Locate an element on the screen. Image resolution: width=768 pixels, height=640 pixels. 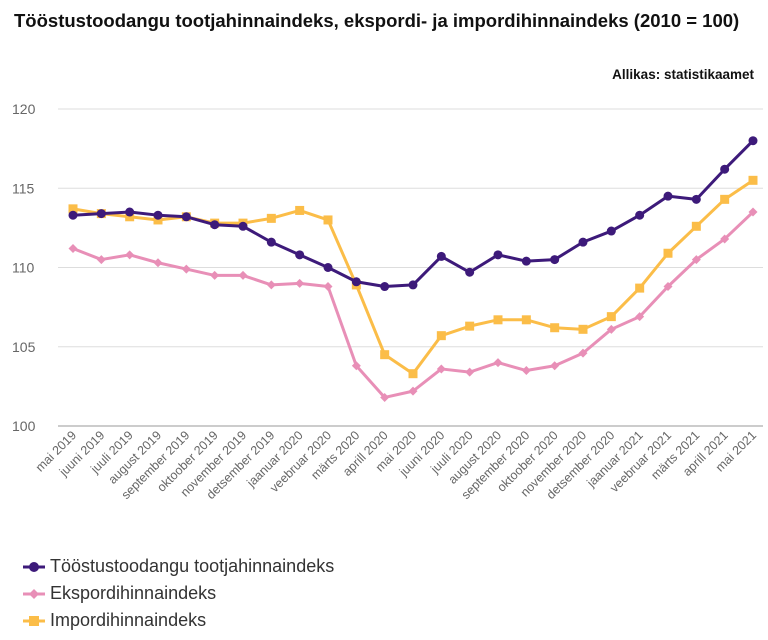
legend-item: Impordihinnaindeks is located at coordinates (178, 620).